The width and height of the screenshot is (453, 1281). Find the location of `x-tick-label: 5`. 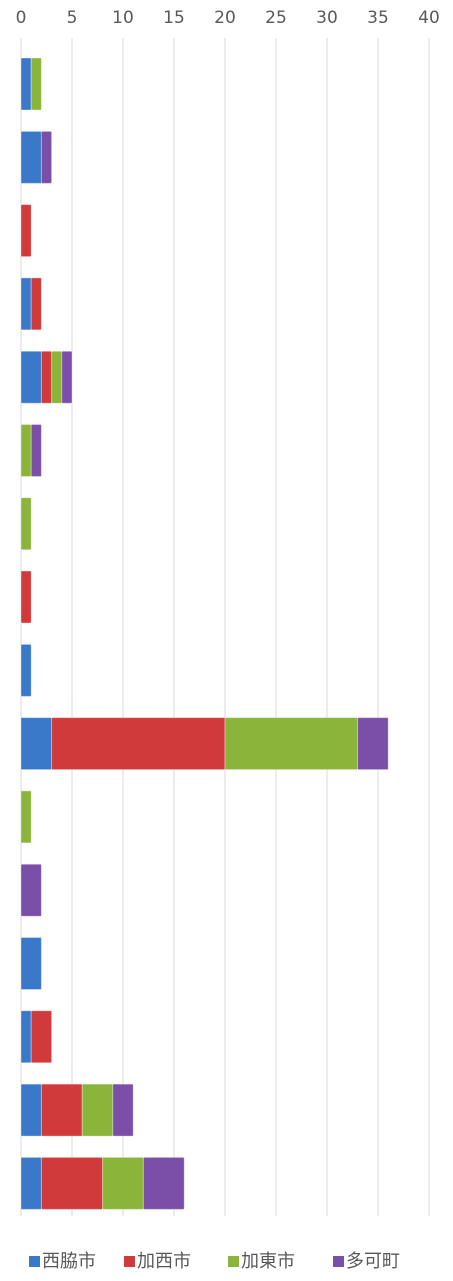

x-tick-label: 5 is located at coordinates (72, 18).